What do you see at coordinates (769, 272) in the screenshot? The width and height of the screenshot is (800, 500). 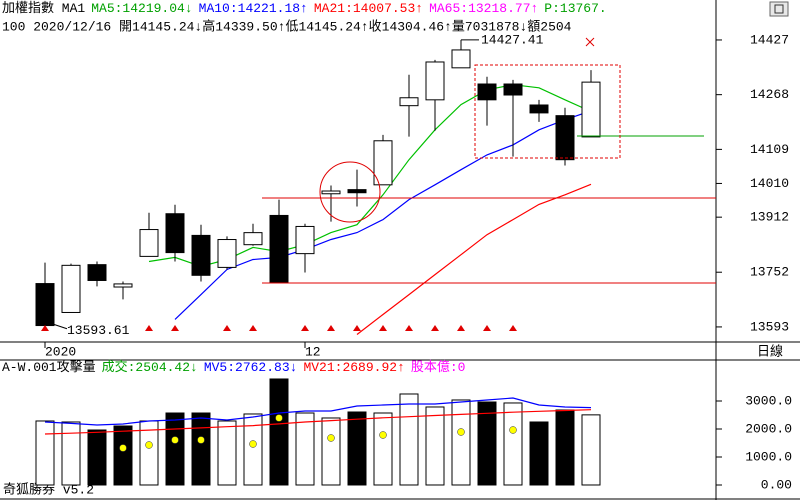 I see `y-tick-label: 13752` at bounding box center [769, 272].